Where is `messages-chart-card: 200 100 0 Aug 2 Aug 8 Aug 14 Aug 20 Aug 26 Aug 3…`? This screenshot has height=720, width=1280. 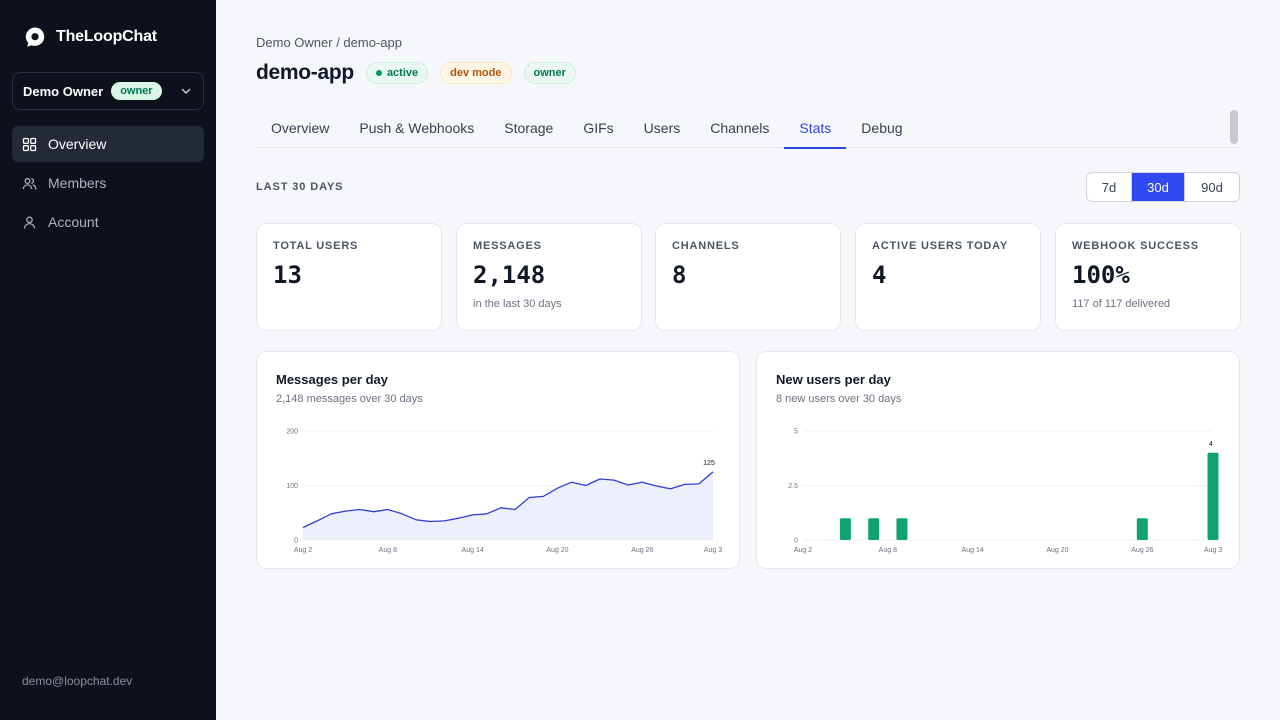
messages-chart-card: 200 100 0 Aug 2 Aug 8 Aug 14 Aug 20 Aug 26 Aug 3… is located at coordinates (498, 460).